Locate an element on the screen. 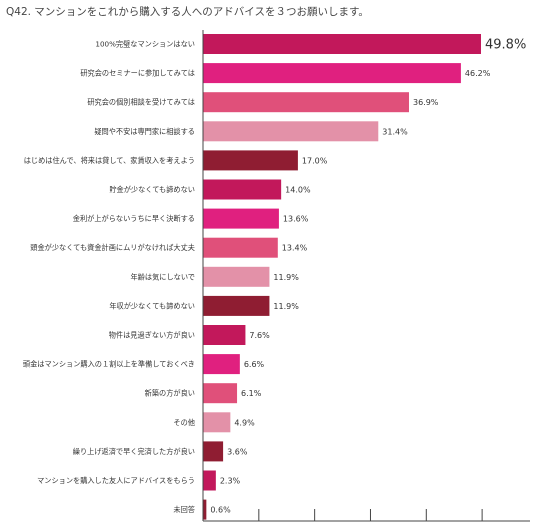 This screenshot has width=536, height=528. category-label: 繰り上げ返済で早く完済した方が良い is located at coordinates (134, 451).